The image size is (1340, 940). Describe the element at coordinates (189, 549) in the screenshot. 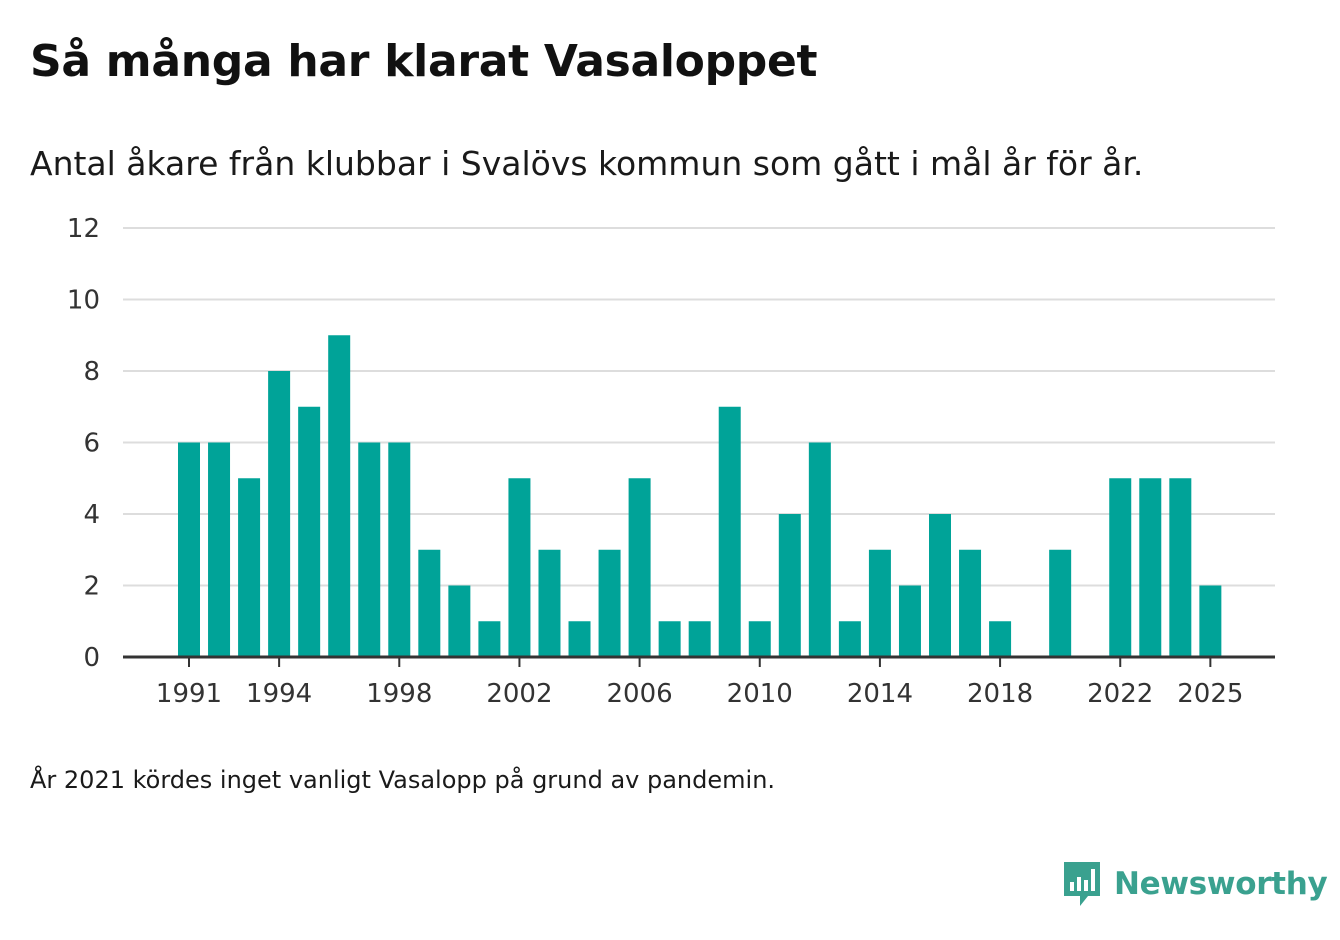

I see `bar-1991` at that location.